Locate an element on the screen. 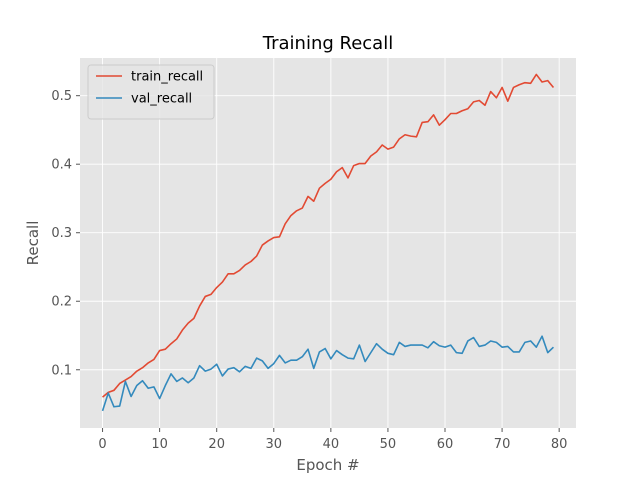 This screenshot has width=640, height=480. y-axis-label: Recall is located at coordinates (33, 243).